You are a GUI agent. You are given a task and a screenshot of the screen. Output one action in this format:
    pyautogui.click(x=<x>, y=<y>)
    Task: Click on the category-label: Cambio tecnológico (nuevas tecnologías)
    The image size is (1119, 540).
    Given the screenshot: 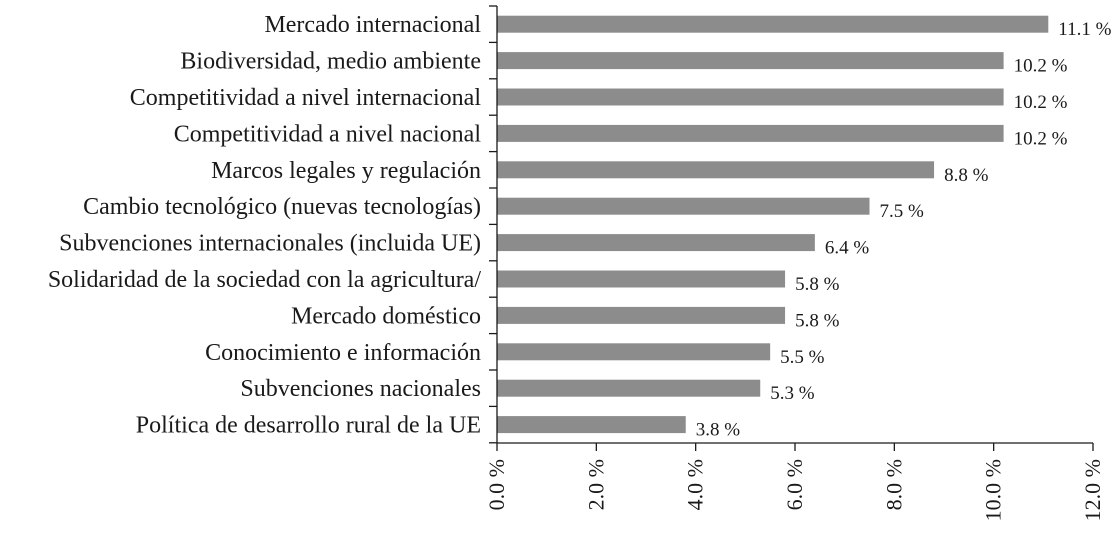 What is the action you would take?
    pyautogui.click(x=282, y=207)
    